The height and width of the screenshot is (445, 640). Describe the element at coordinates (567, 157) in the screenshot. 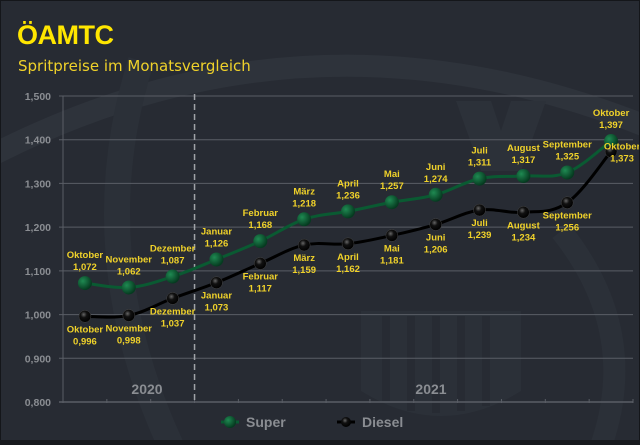

I see `super-value-label: 1,325` at that location.